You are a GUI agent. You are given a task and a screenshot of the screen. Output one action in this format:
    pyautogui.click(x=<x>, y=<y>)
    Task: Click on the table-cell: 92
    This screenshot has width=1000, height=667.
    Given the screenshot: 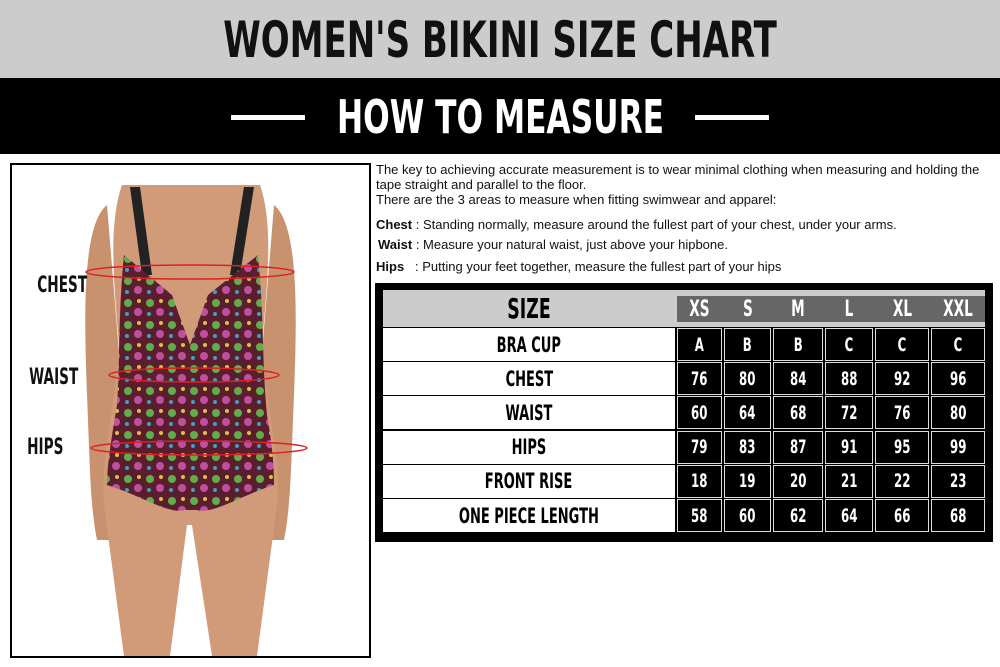 What is the action you would take?
    pyautogui.click(x=902, y=379)
    